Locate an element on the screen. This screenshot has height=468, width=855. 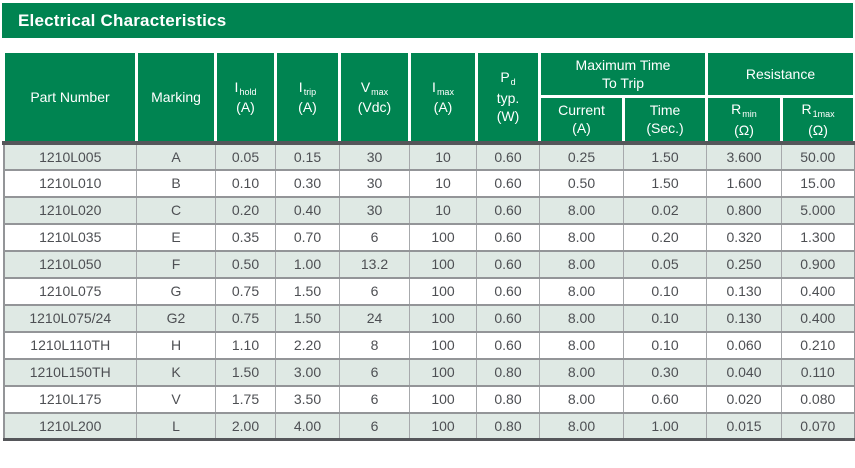
table-cell: 0.80 is located at coordinates (508, 426).